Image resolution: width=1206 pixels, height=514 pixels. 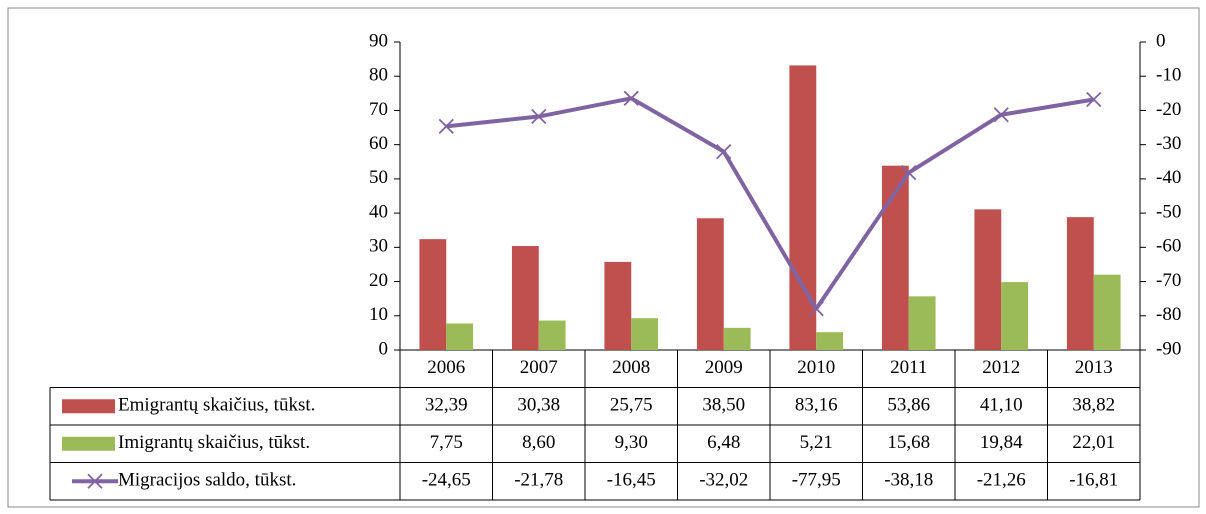 What do you see at coordinates (723, 480) in the screenshot?
I see `table-value: -32,02` at bounding box center [723, 480].